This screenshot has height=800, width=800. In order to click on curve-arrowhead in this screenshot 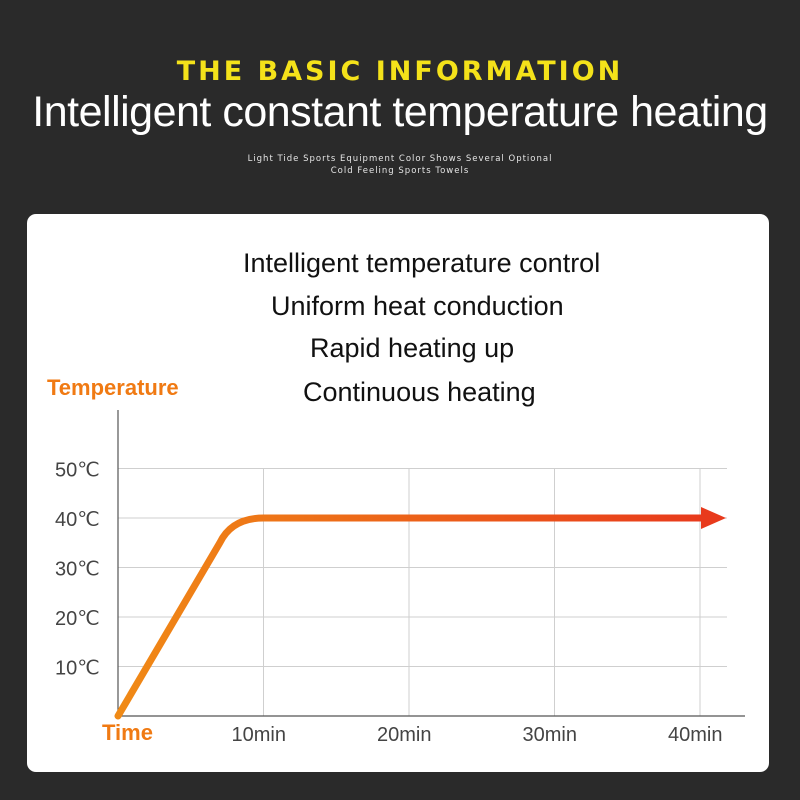, I will do `click(713, 518)`.